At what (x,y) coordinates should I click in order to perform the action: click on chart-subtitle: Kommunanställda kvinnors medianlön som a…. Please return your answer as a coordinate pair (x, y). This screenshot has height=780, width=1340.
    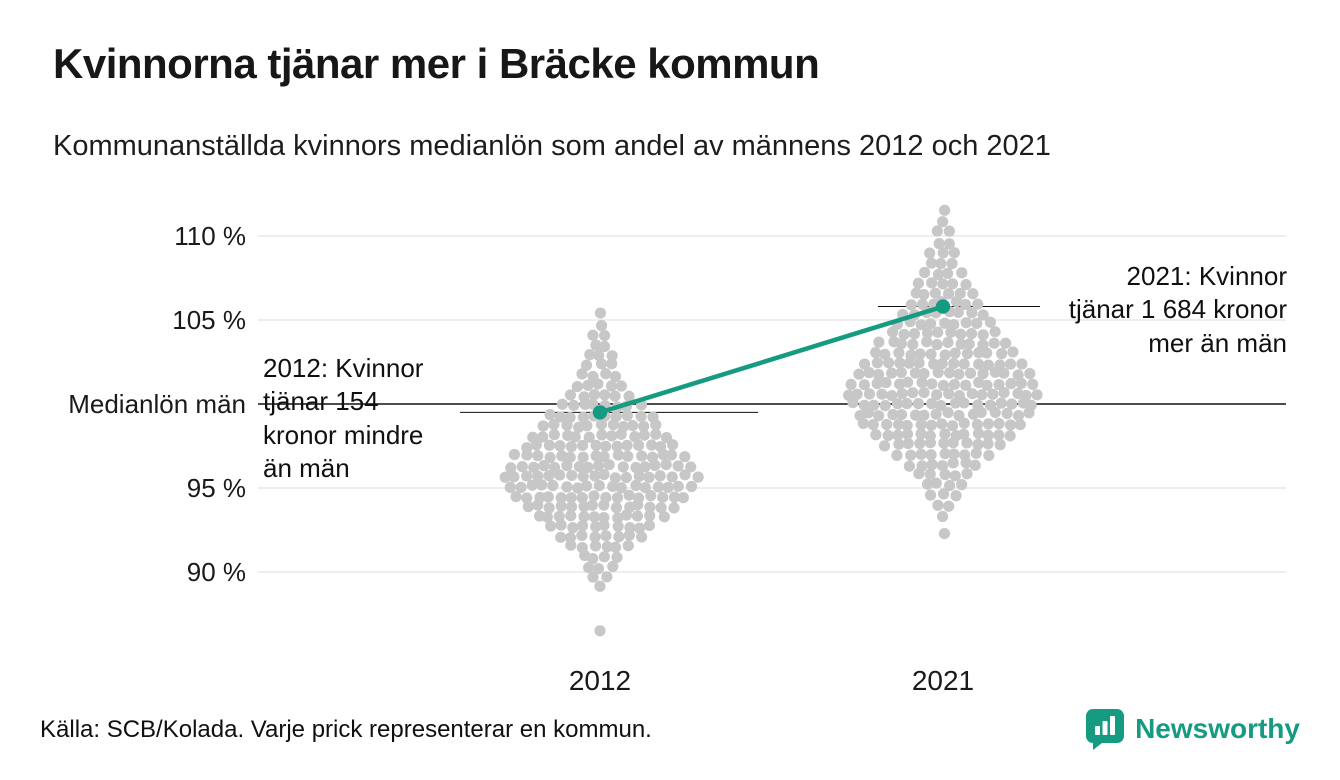
    Looking at the image, I should click on (552, 146).